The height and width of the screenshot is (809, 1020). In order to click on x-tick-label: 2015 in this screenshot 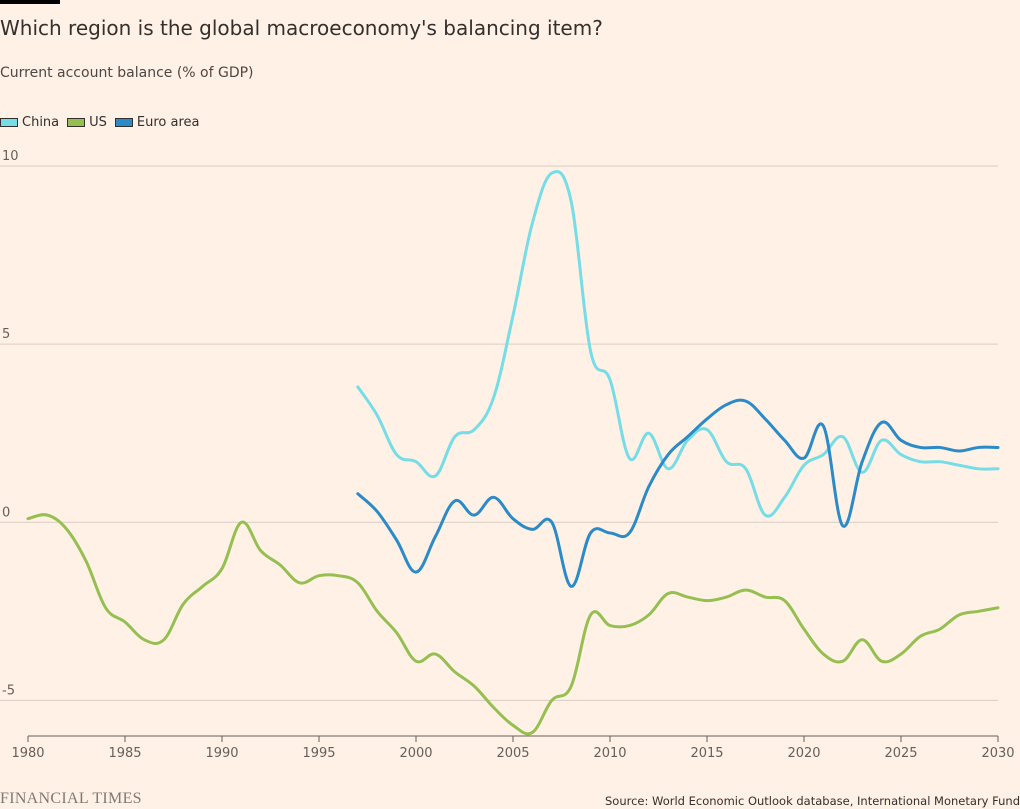, I will do `click(706, 753)`.